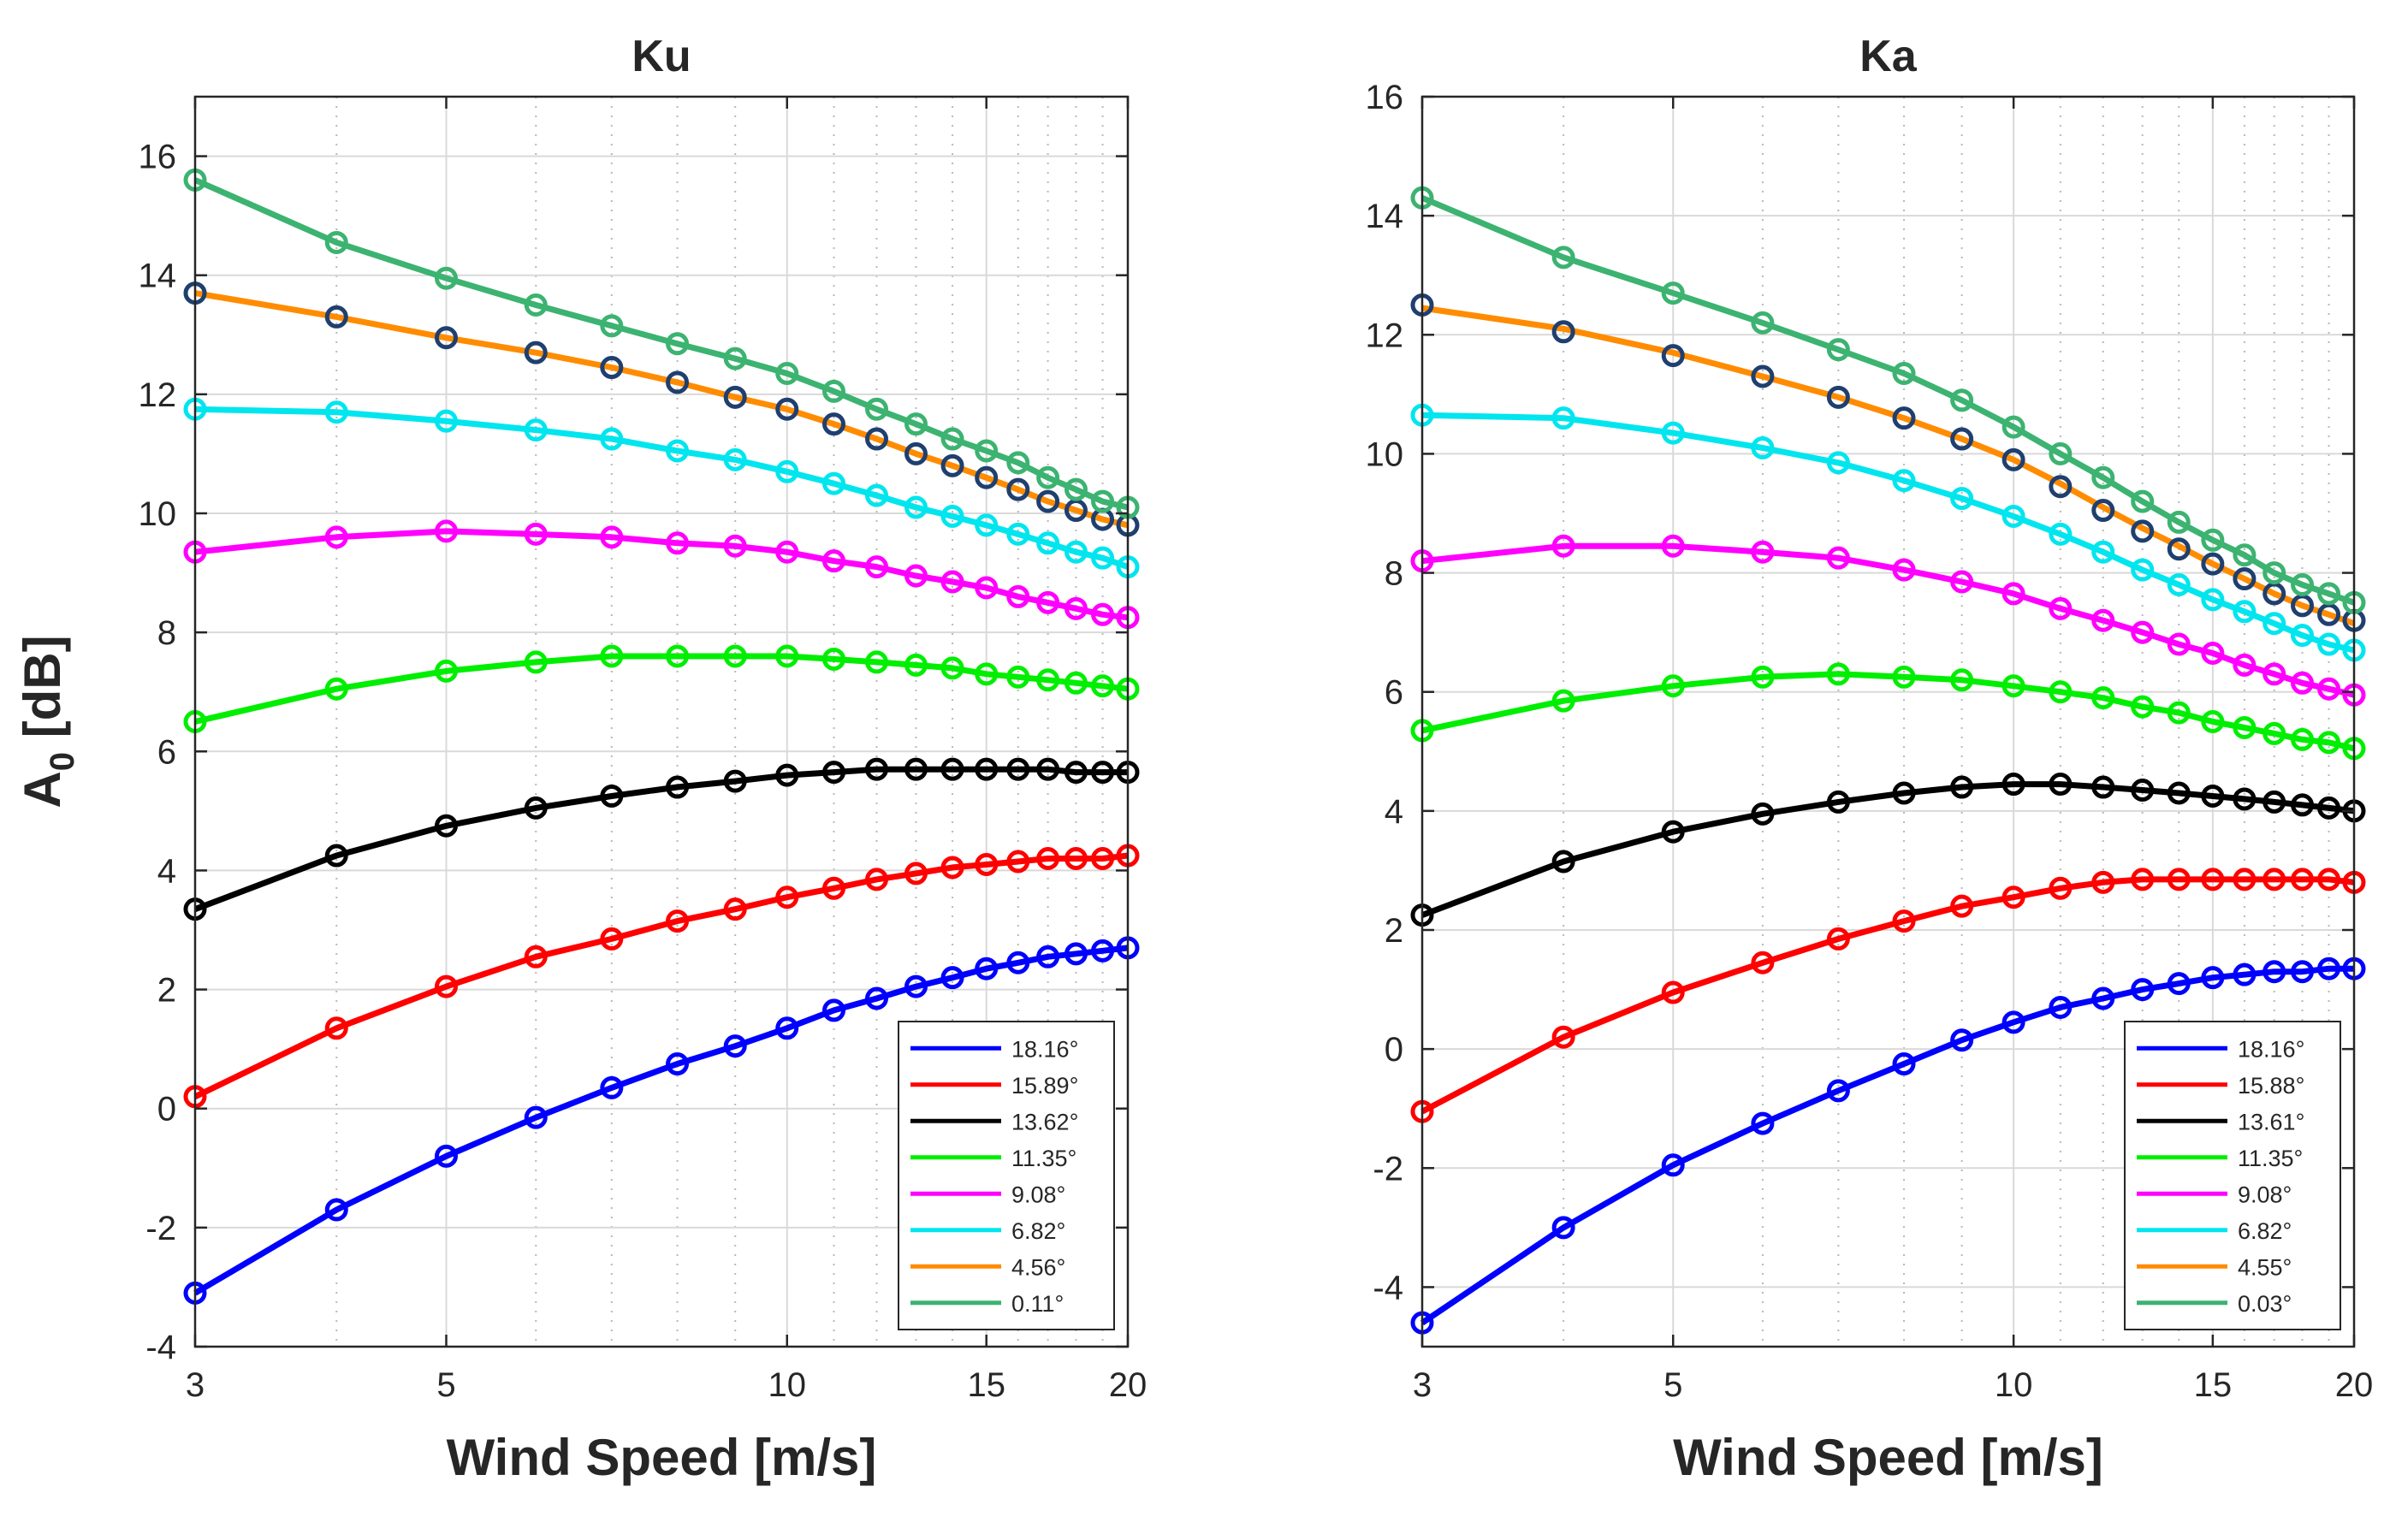 The height and width of the screenshot is (1540, 2390). I want to click on y-tick-label: 8, so click(166, 633).